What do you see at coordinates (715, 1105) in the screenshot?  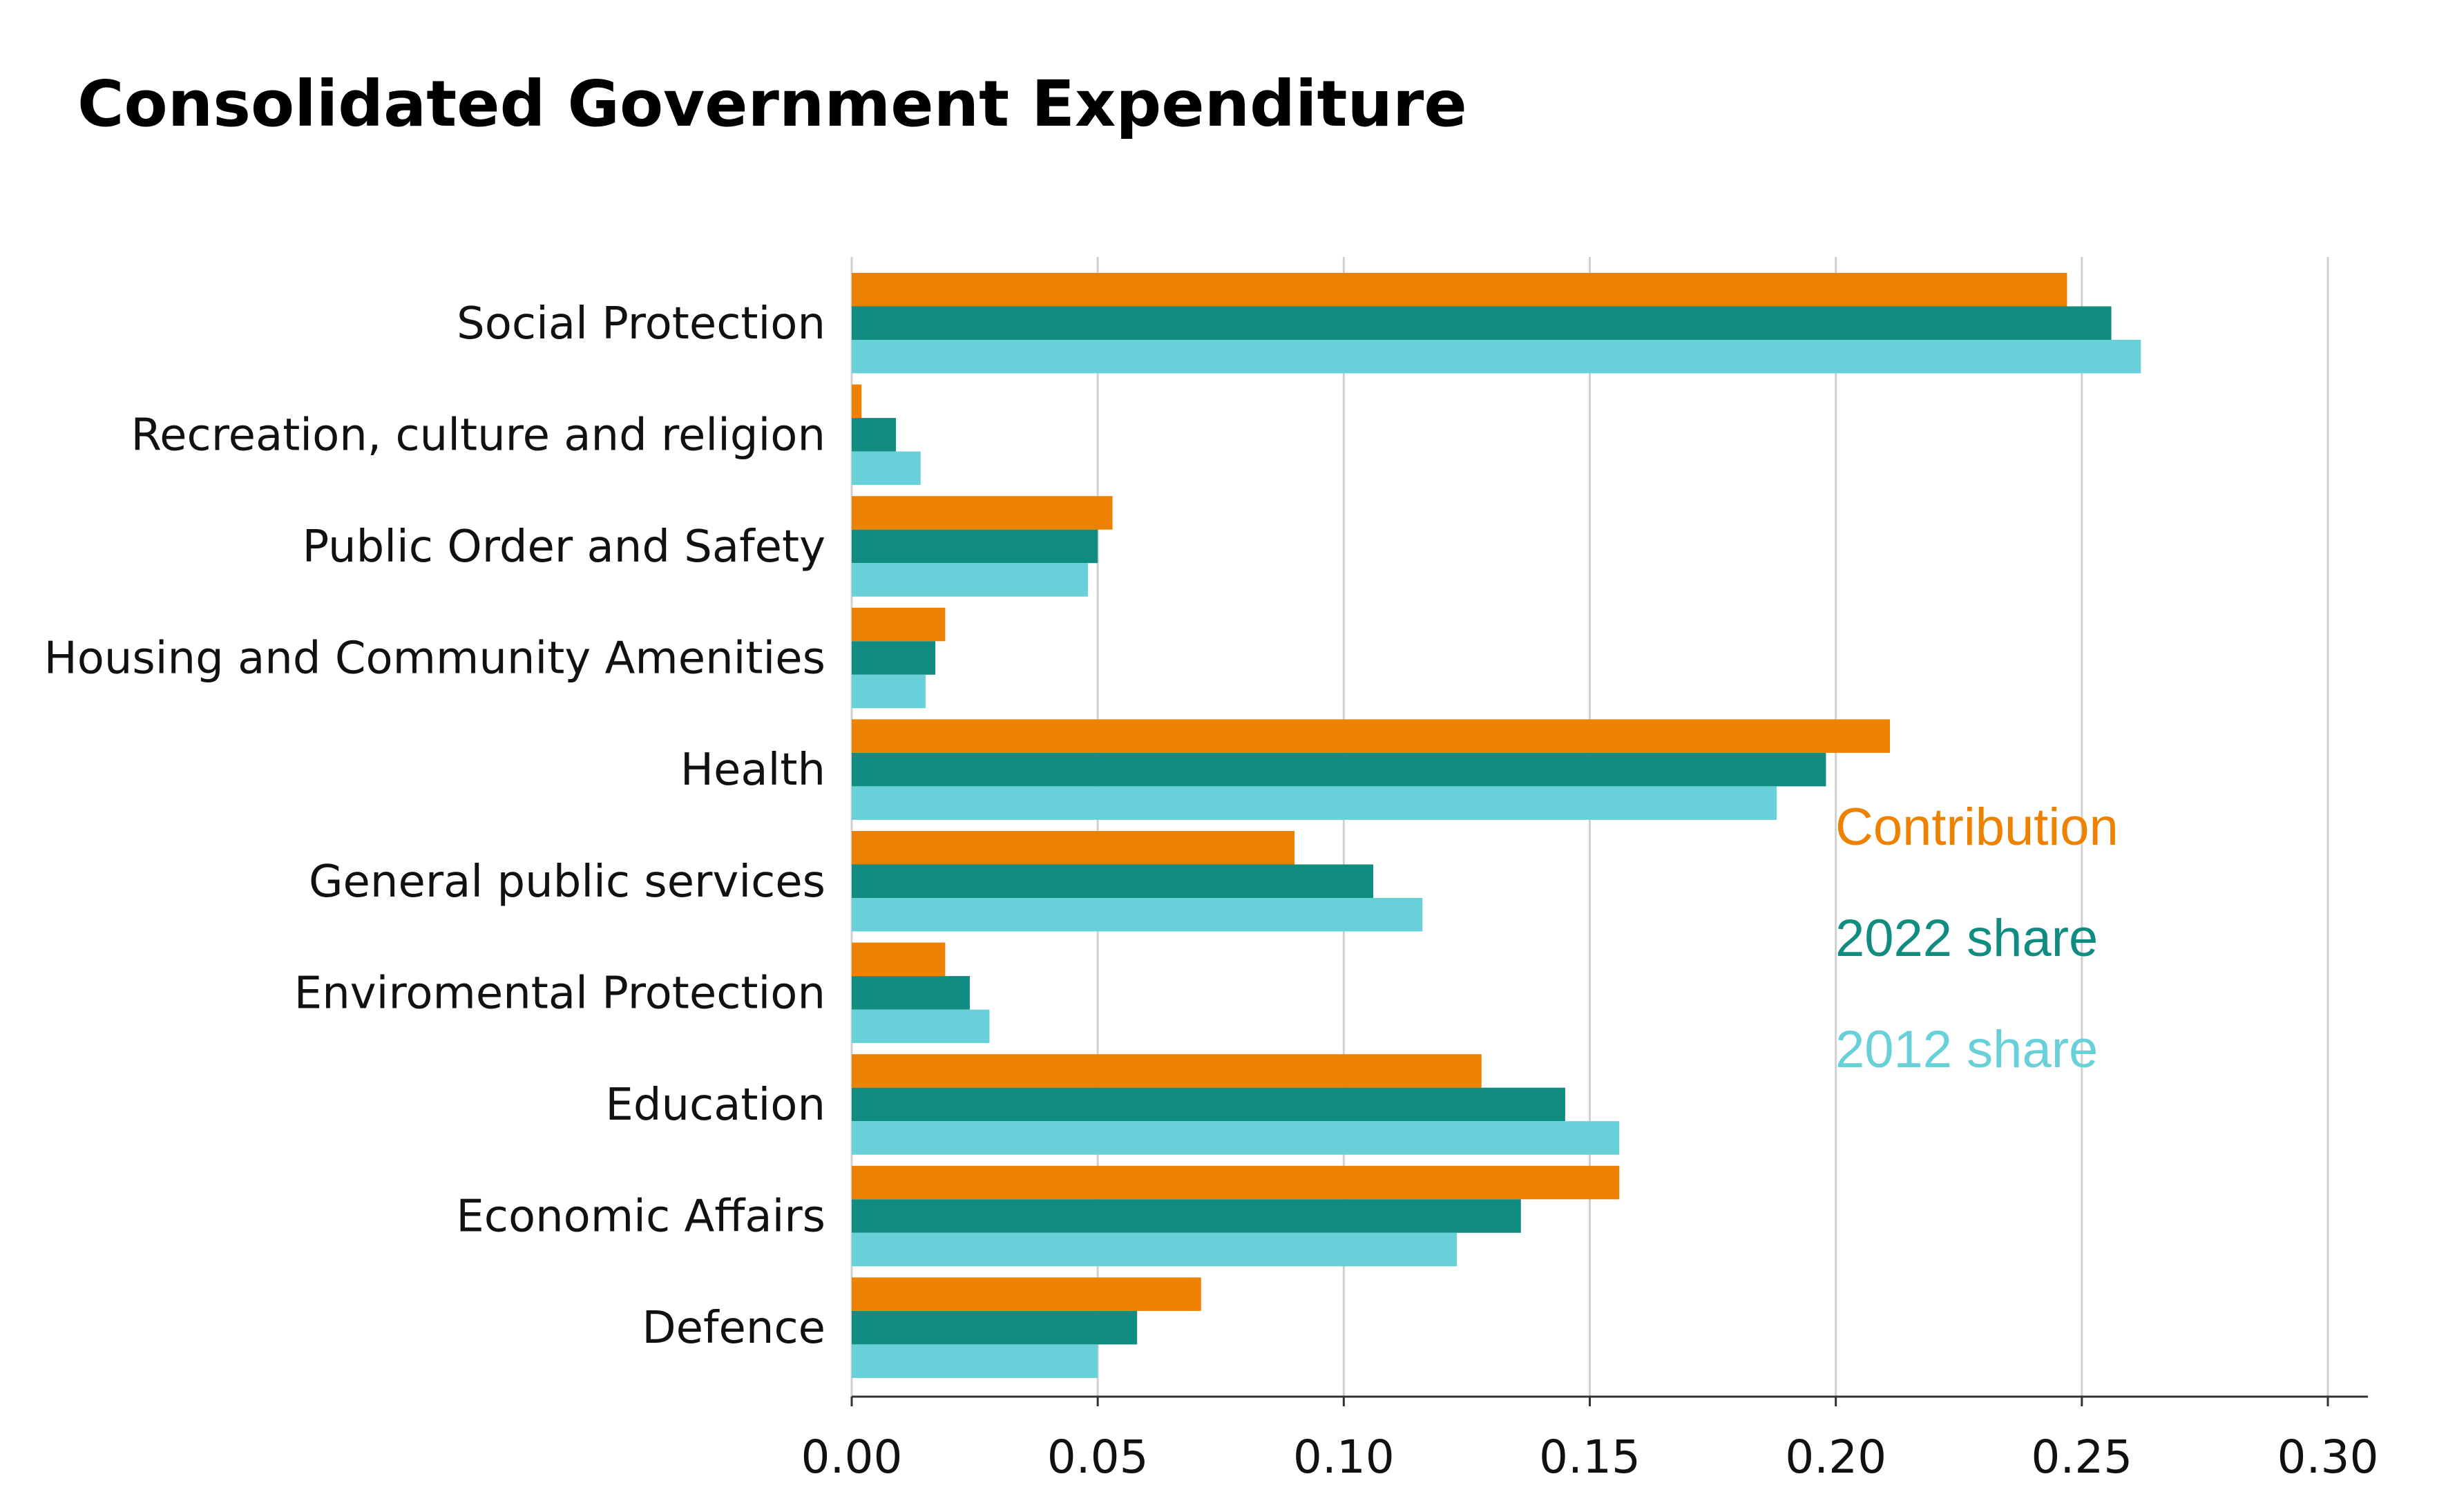 I see `category-label: Education` at bounding box center [715, 1105].